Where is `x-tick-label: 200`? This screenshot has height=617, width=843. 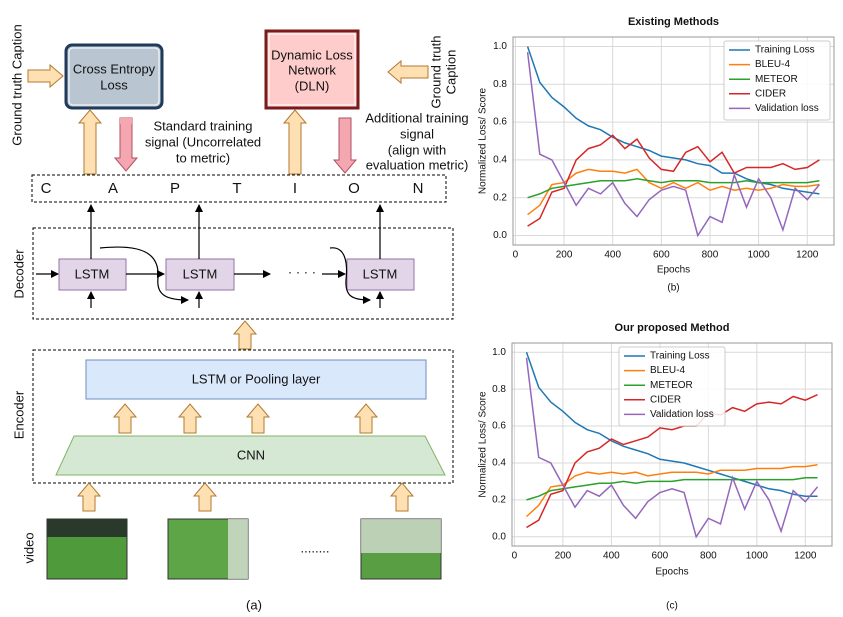
x-tick-label: 200 is located at coordinates (563, 556).